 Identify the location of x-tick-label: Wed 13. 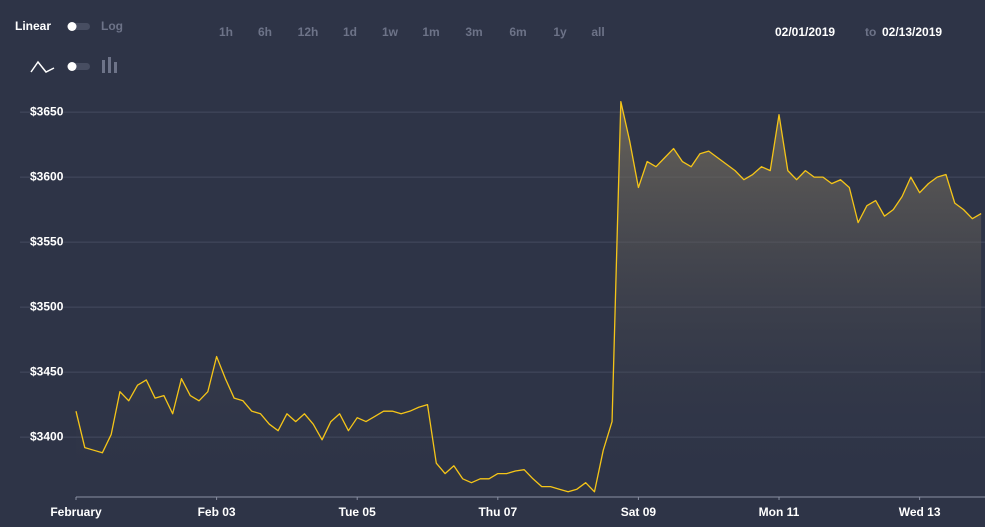
(920, 512).